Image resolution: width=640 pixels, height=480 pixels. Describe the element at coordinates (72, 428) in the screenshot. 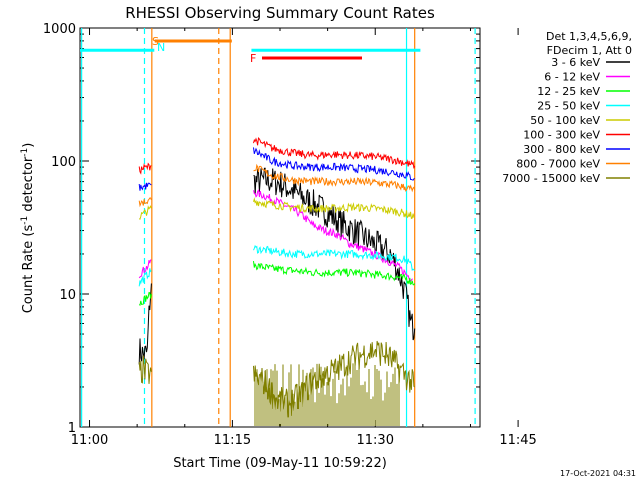

I see `y-tick-label: 1` at that location.